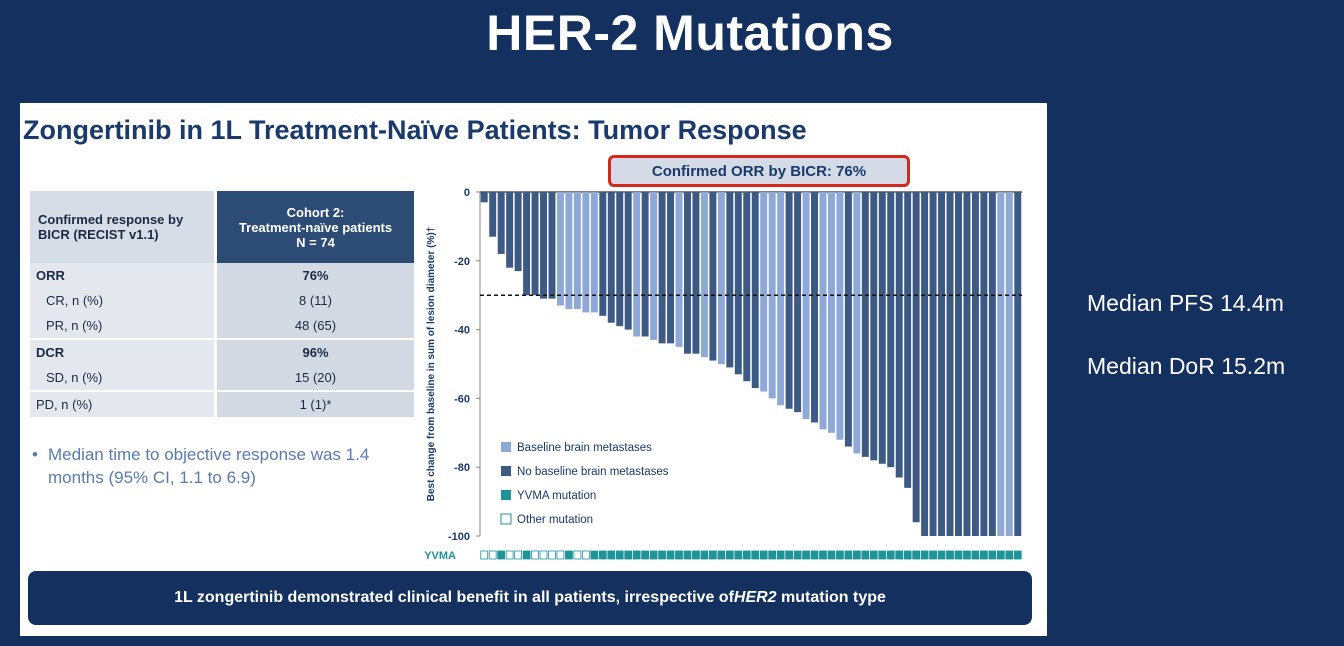 Image resolution: width=1344 pixels, height=646 pixels. What do you see at coordinates (122, 351) in the screenshot?
I see `row-label: DCR` at bounding box center [122, 351].